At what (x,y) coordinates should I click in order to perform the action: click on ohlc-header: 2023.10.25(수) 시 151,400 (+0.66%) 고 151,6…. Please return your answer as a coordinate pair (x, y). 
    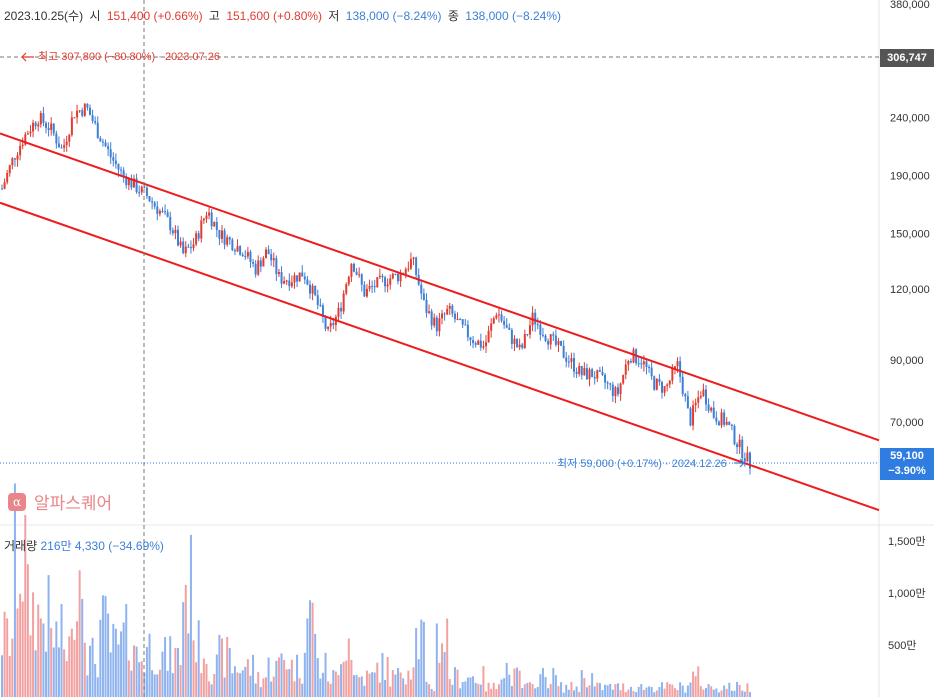
    Looking at the image, I should click on (284, 15).